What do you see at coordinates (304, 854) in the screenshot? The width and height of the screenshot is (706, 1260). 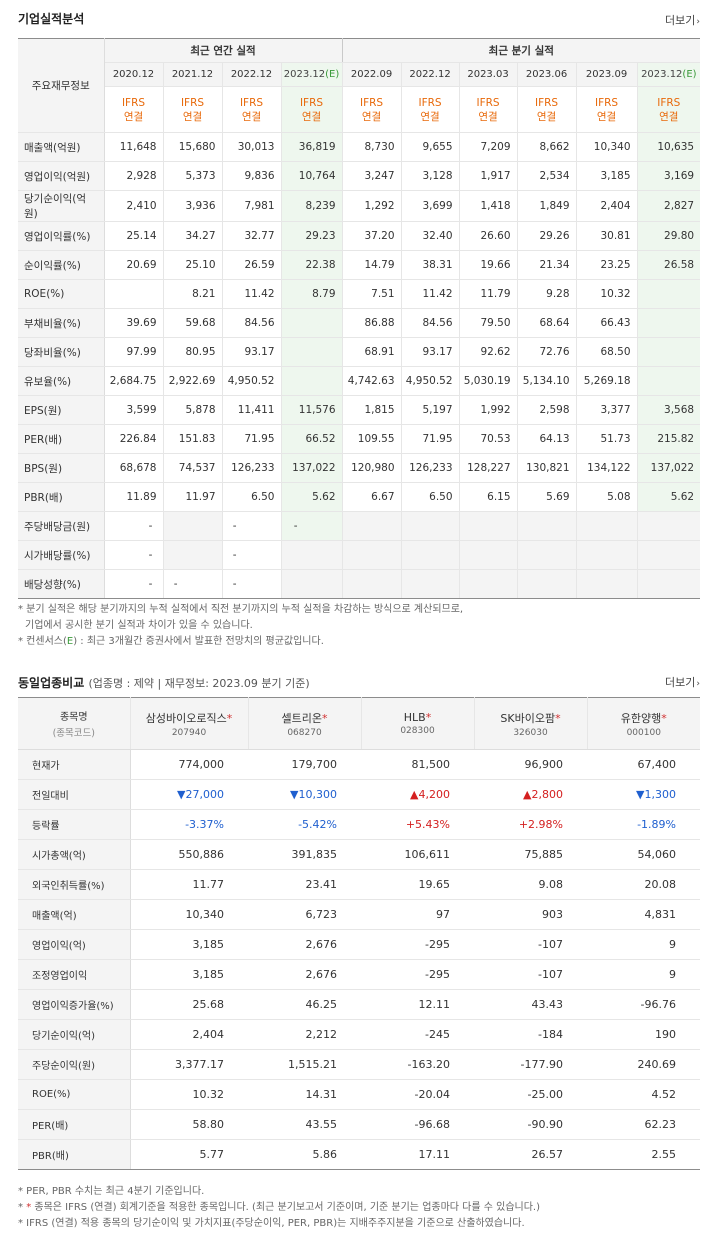 I see `peer-cell: 391,835` at bounding box center [304, 854].